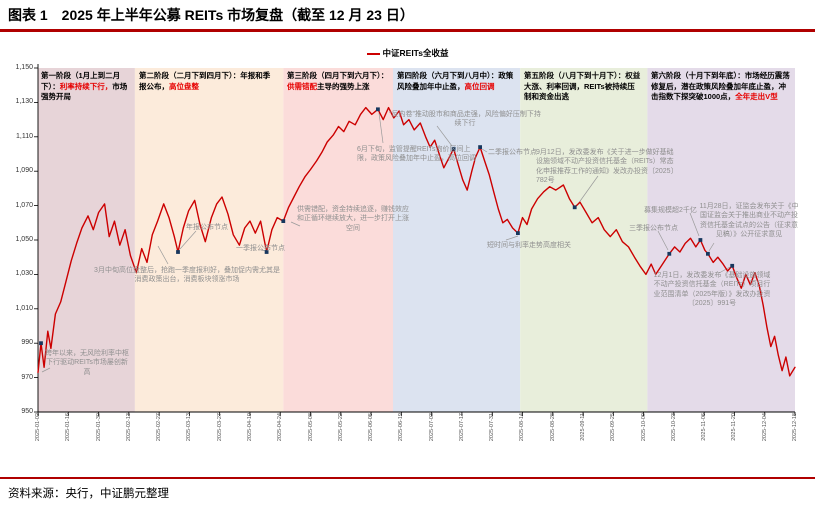  Describe the element at coordinates (38, 427) in the screenshot. I see `x-tick-label: 2025-01-02` at that location.